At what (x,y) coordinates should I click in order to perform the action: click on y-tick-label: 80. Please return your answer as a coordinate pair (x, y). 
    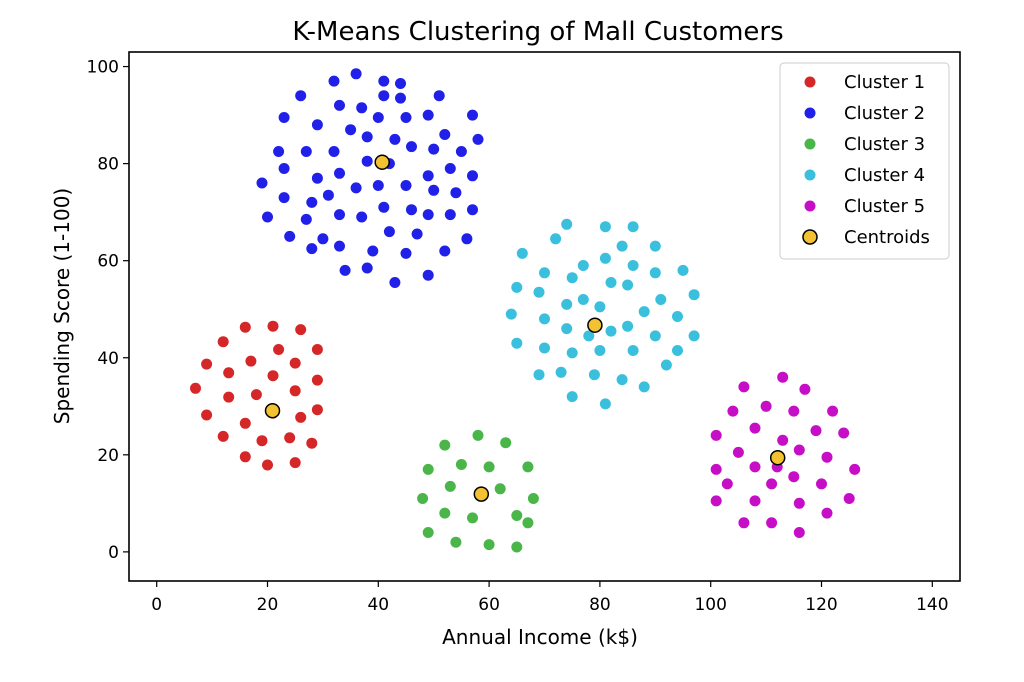
    Looking at the image, I should click on (108, 165).